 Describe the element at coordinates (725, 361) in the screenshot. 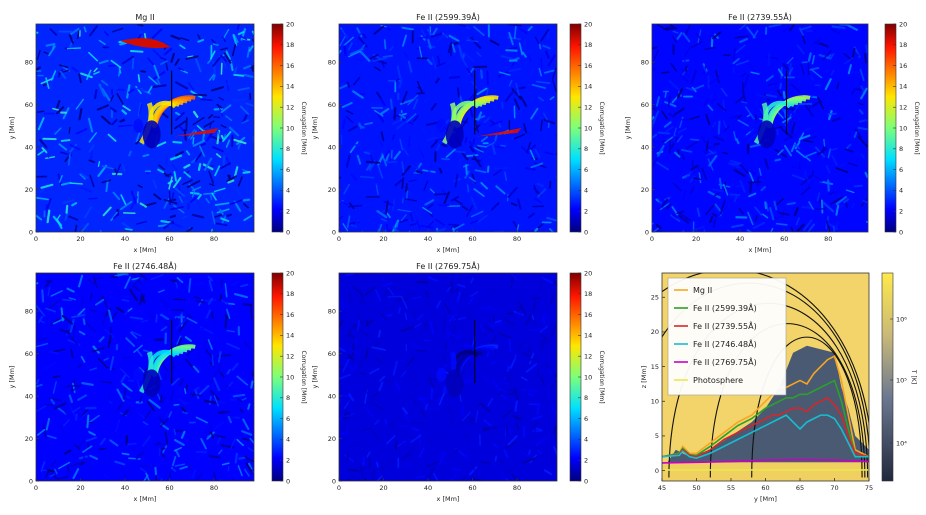

I see `legend-entry: Fe II (2769.75Å)` at that location.